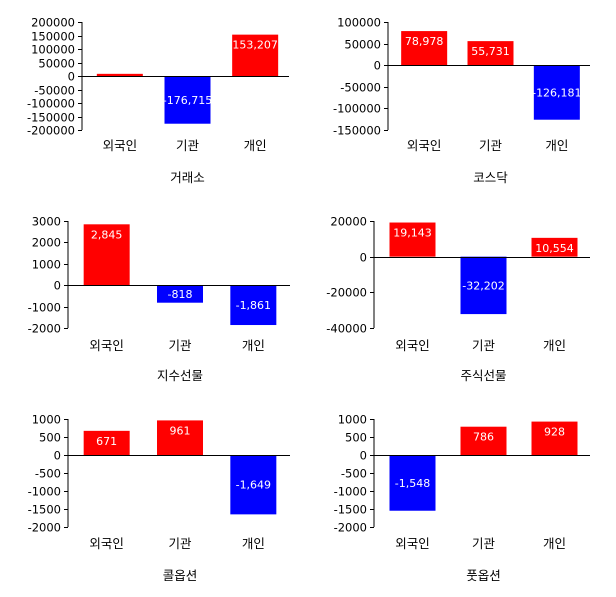 Image resolution: width=616 pixels, height=597 pixels. Describe the element at coordinates (483, 575) in the screenshot. I see `chart-title: 풋옵션` at that location.